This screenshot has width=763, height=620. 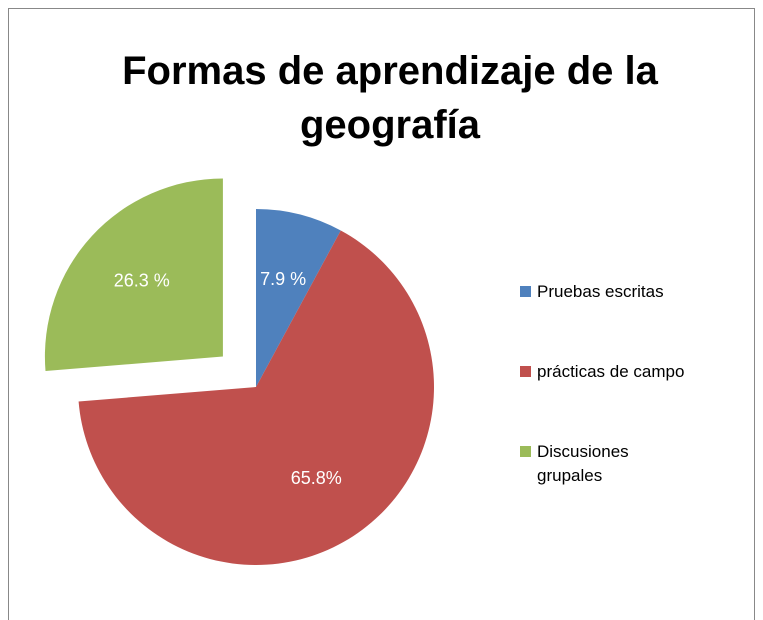 I want to click on legend-item: prácticas de campo, so click(x=603, y=372).